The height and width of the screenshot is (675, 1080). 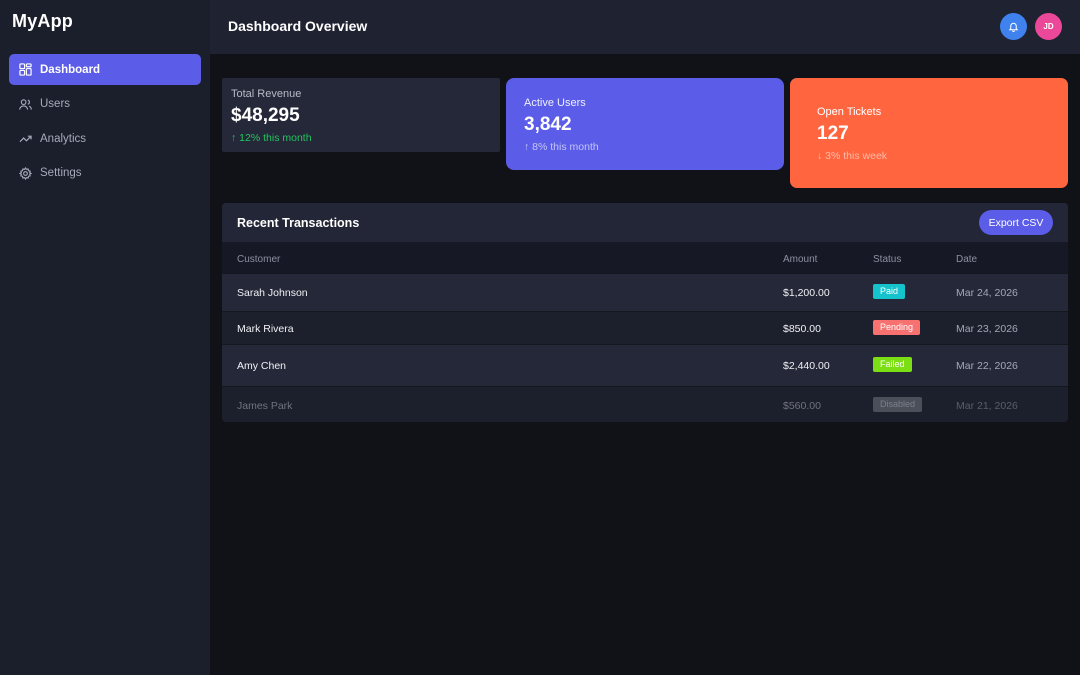 What do you see at coordinates (61, 173) in the screenshot?
I see `sidebar-item-label: Settings` at bounding box center [61, 173].